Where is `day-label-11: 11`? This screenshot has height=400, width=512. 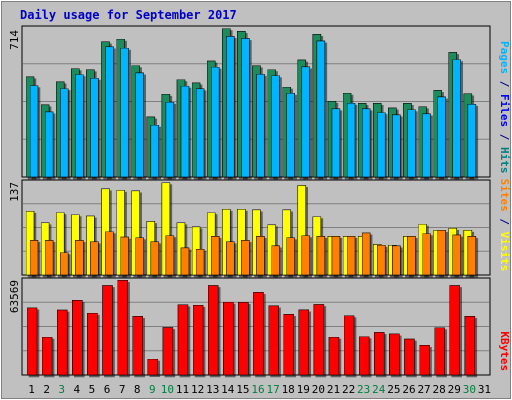
day-label-11: 11 is located at coordinates (182, 389).